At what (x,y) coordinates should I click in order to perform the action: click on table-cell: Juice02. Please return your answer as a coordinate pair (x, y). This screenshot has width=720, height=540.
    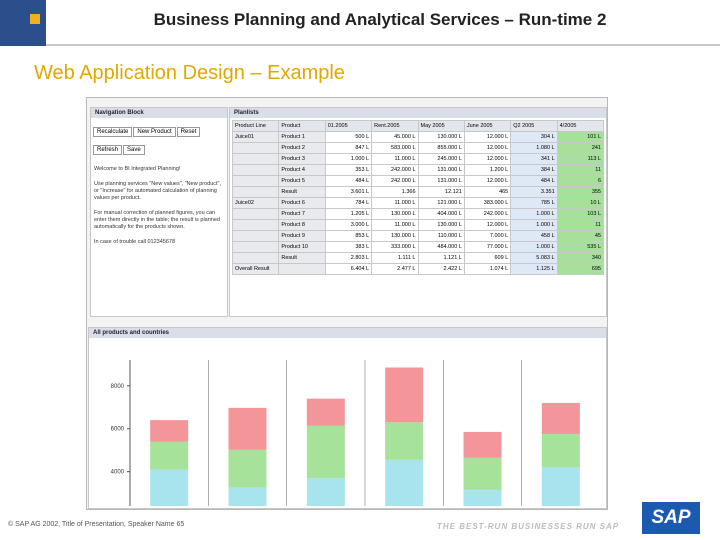
    Looking at the image, I should click on (255, 203).